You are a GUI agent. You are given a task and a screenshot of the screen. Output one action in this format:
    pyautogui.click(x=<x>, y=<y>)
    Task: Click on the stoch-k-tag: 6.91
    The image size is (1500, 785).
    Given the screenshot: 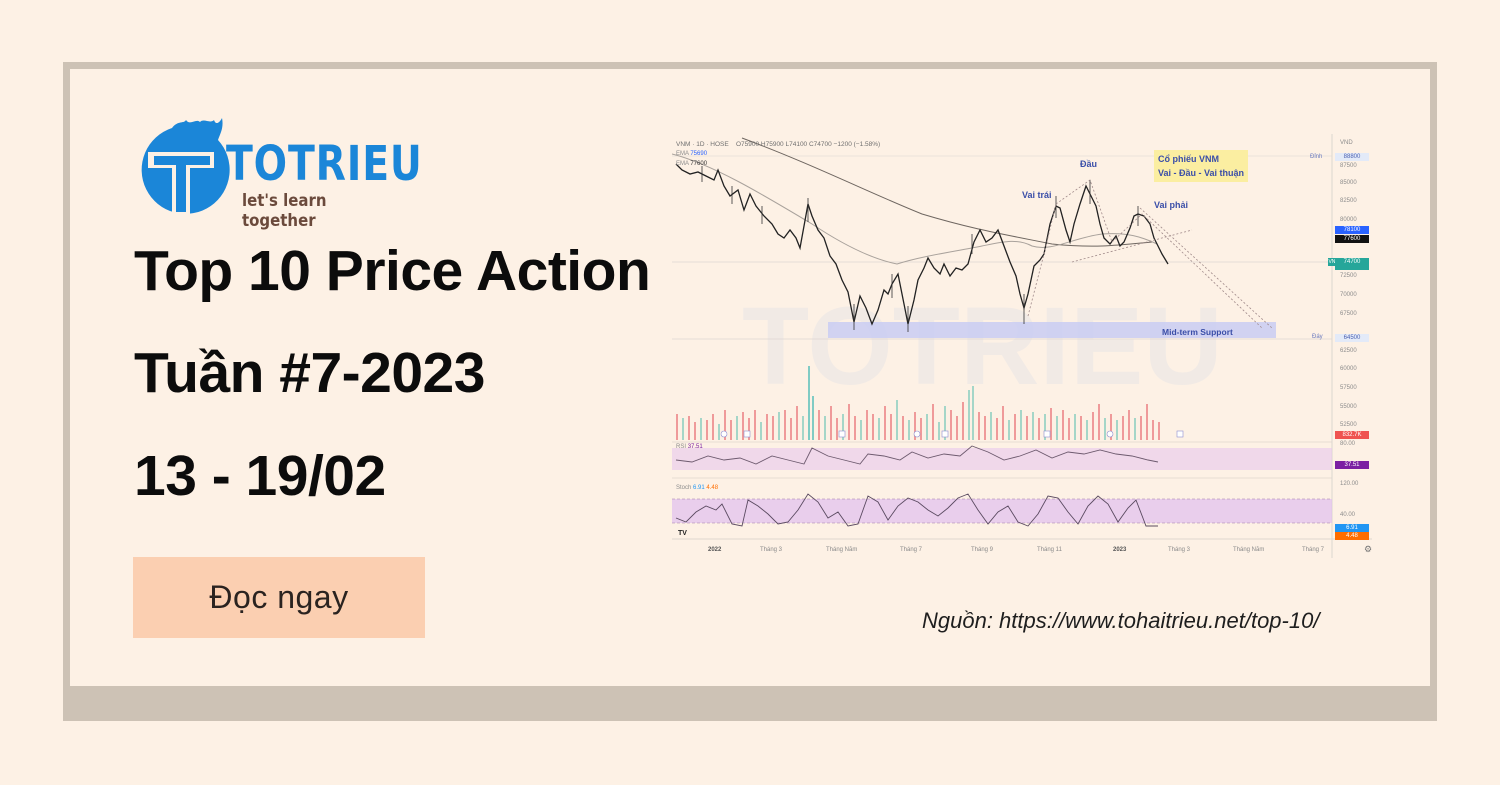 What is the action you would take?
    pyautogui.click(x=1352, y=528)
    